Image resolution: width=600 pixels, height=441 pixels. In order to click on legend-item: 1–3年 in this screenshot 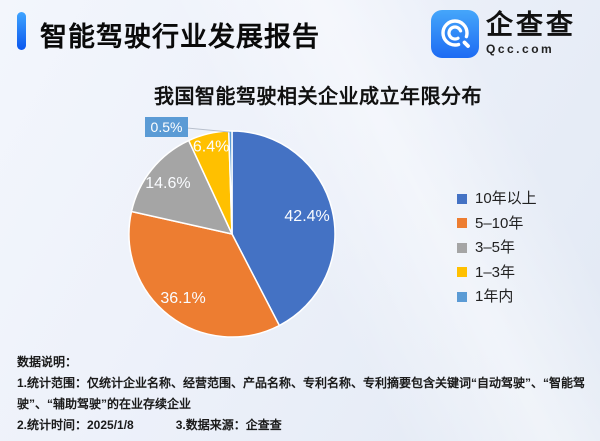, I will do `click(497, 272)`.